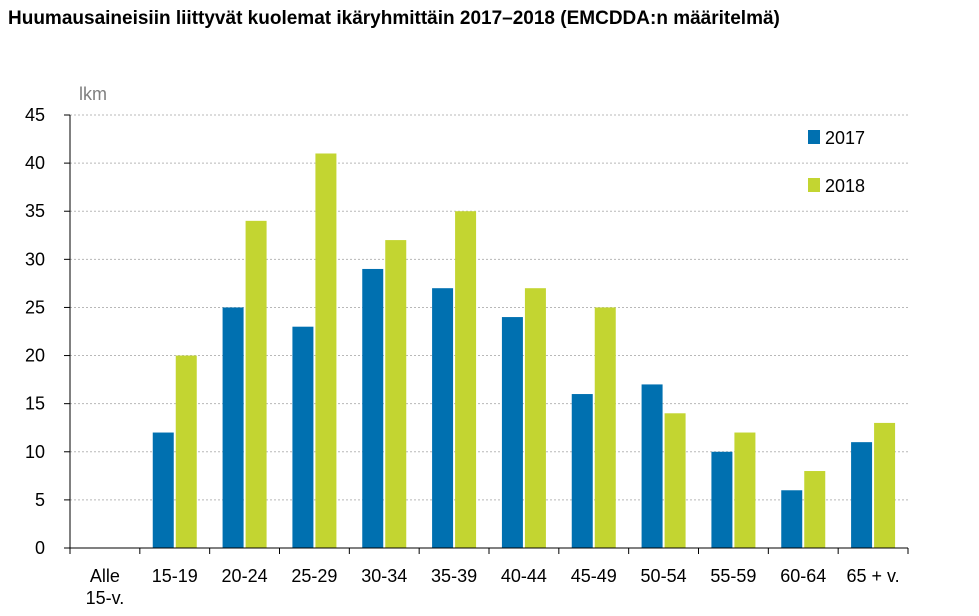 This screenshot has height=616, width=979. I want to click on y-tick-label: 30, so click(35, 259).